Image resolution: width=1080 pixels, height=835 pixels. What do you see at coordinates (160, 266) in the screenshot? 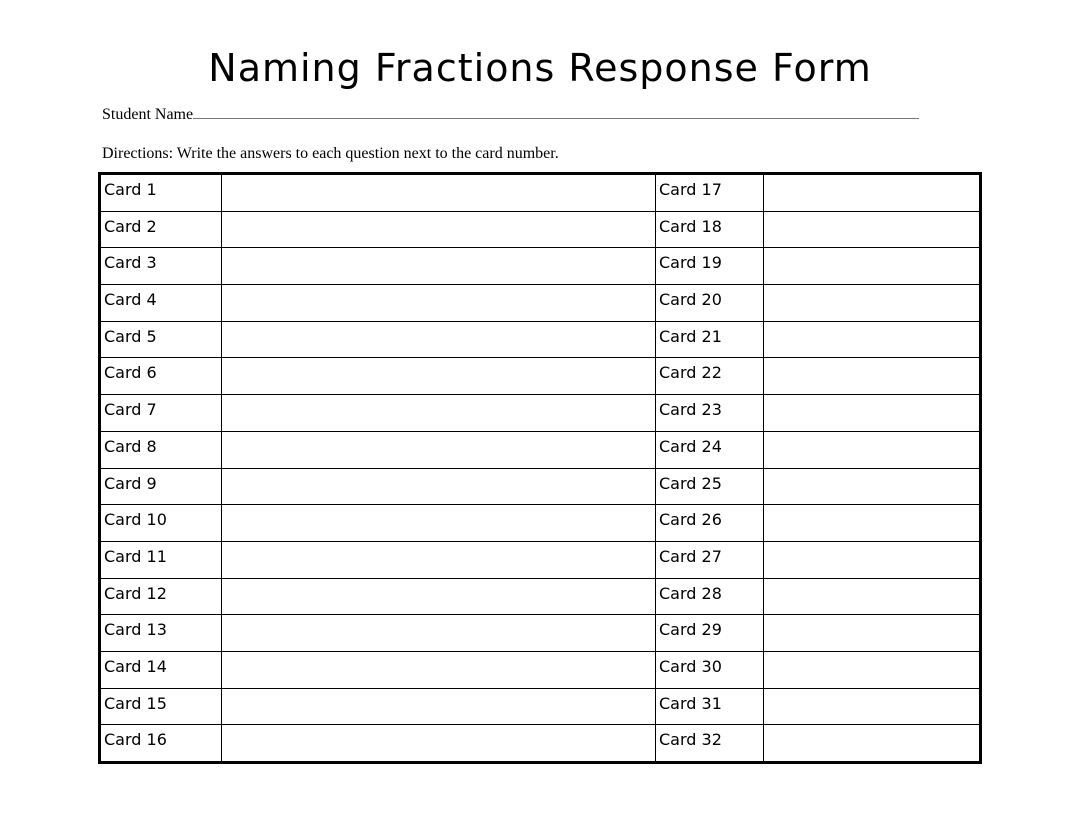
I see `card-label: Card 3` at bounding box center [160, 266].